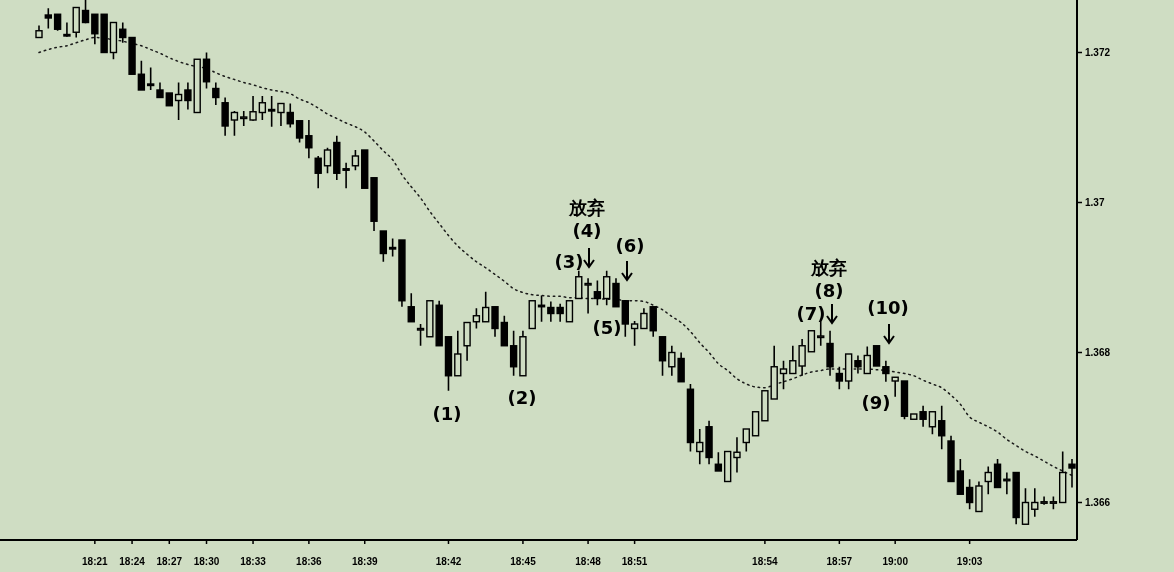 The height and width of the screenshot is (572, 1174). I want to click on annotation: (2), so click(522, 397).